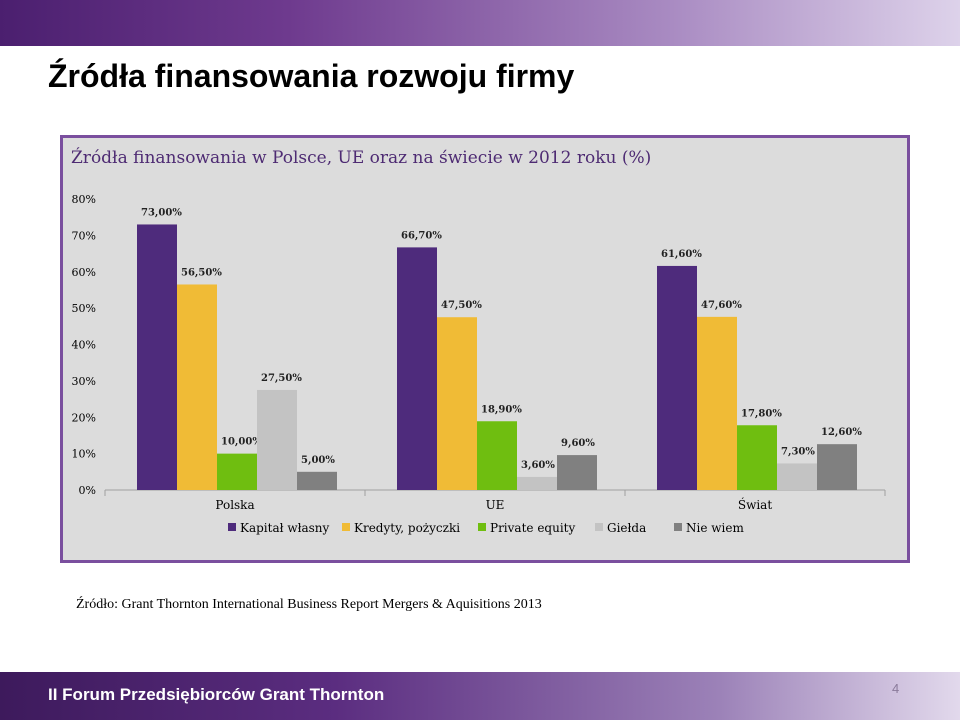  Describe the element at coordinates (837, 467) in the screenshot. I see `bar-swiat-nie-wiem` at that location.